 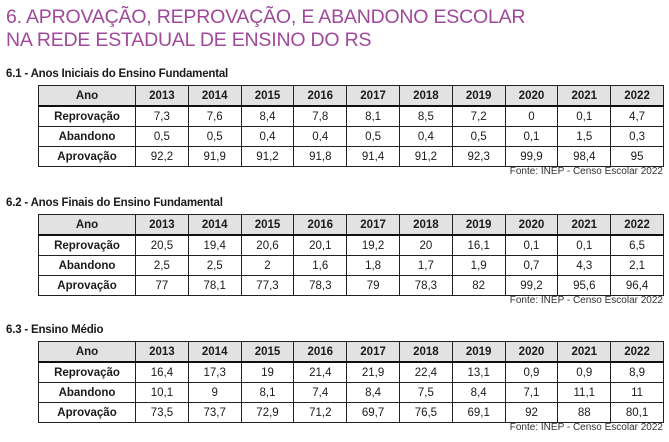 What do you see at coordinates (584, 265) in the screenshot?
I see `table-cell: 4,3` at bounding box center [584, 265].